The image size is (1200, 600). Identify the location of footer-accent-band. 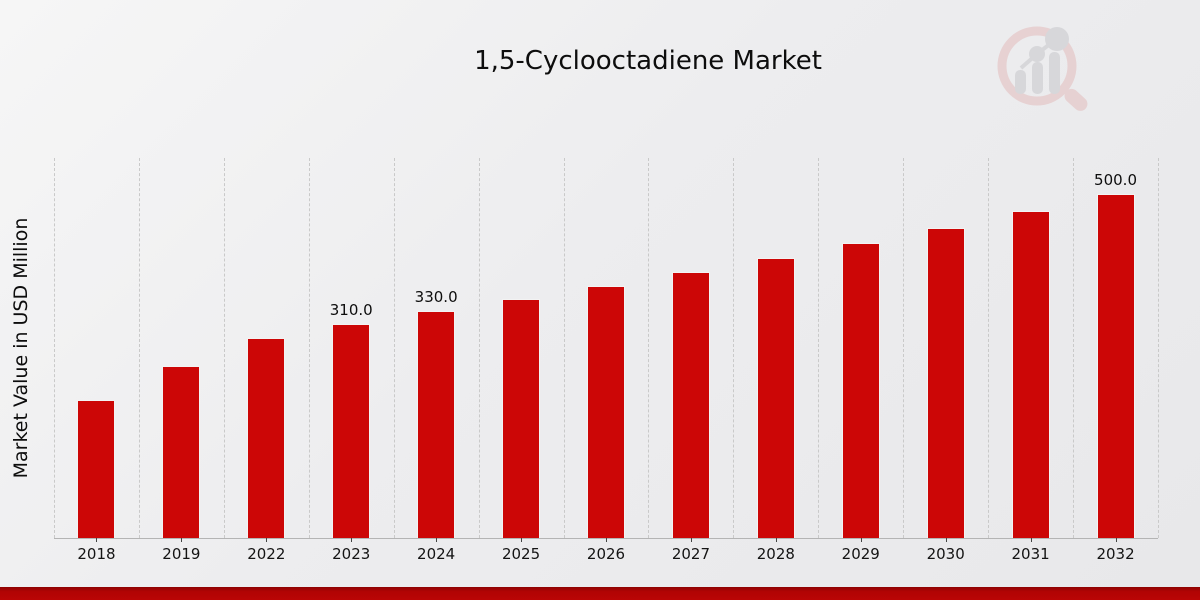
(600, 593).